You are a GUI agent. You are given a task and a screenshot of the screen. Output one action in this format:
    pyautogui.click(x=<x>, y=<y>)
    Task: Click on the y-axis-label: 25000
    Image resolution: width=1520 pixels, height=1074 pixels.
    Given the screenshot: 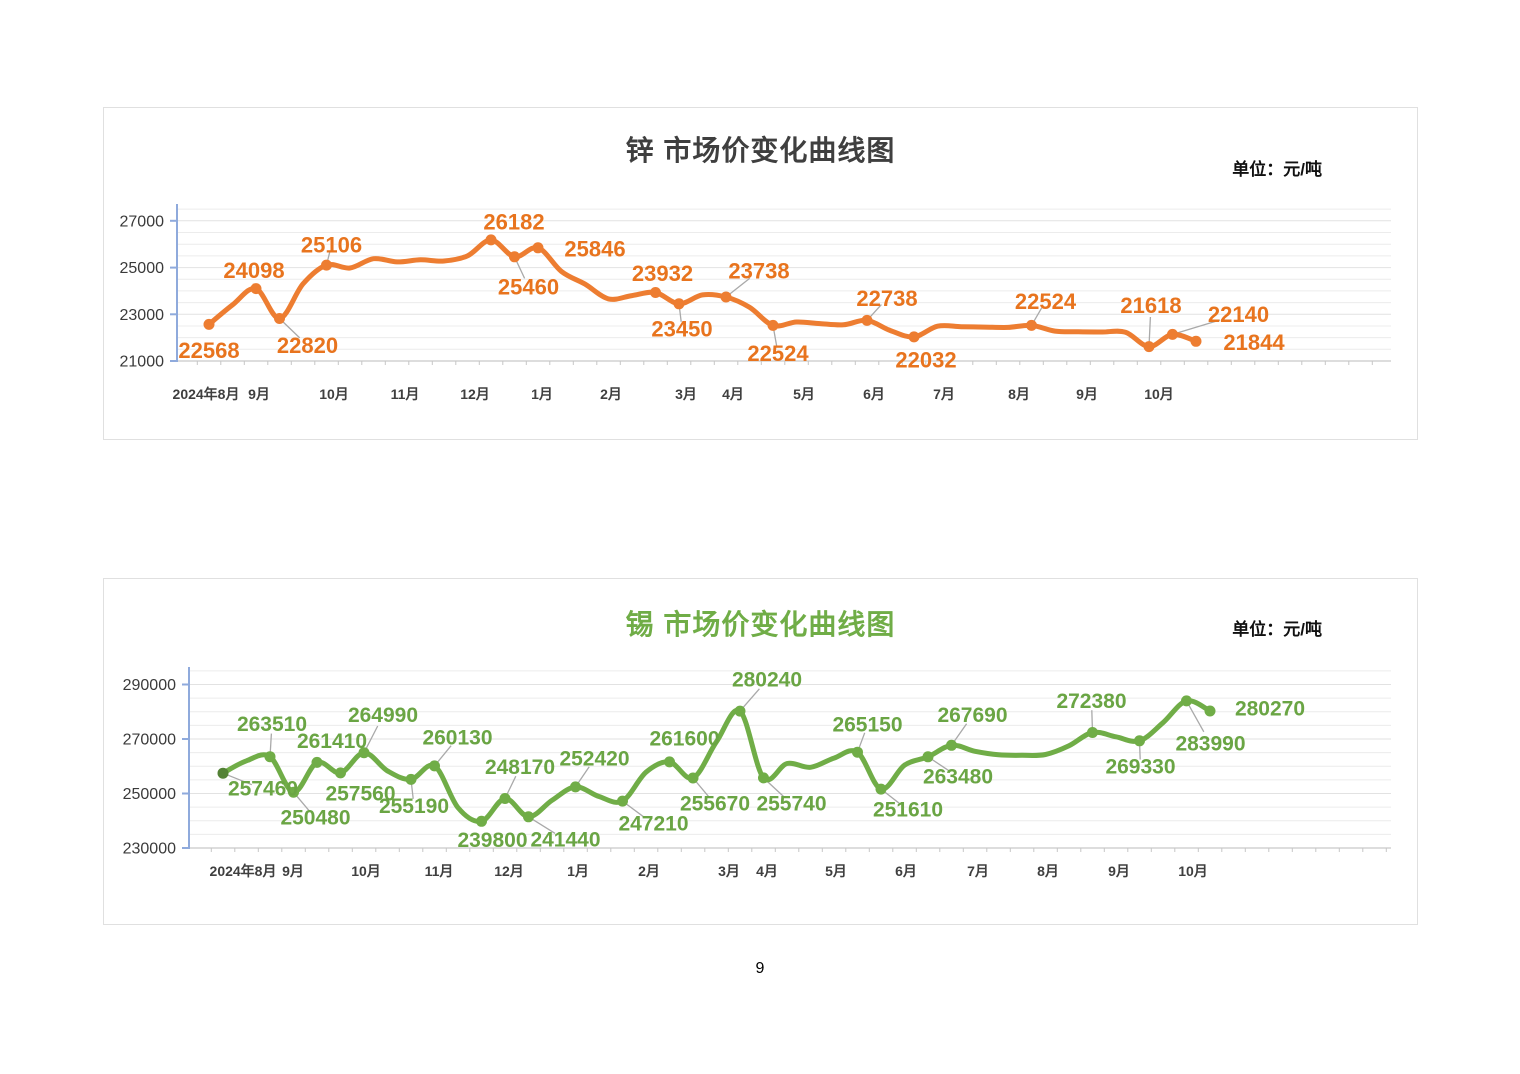 What is the action you would take?
    pyautogui.click(x=142, y=268)
    